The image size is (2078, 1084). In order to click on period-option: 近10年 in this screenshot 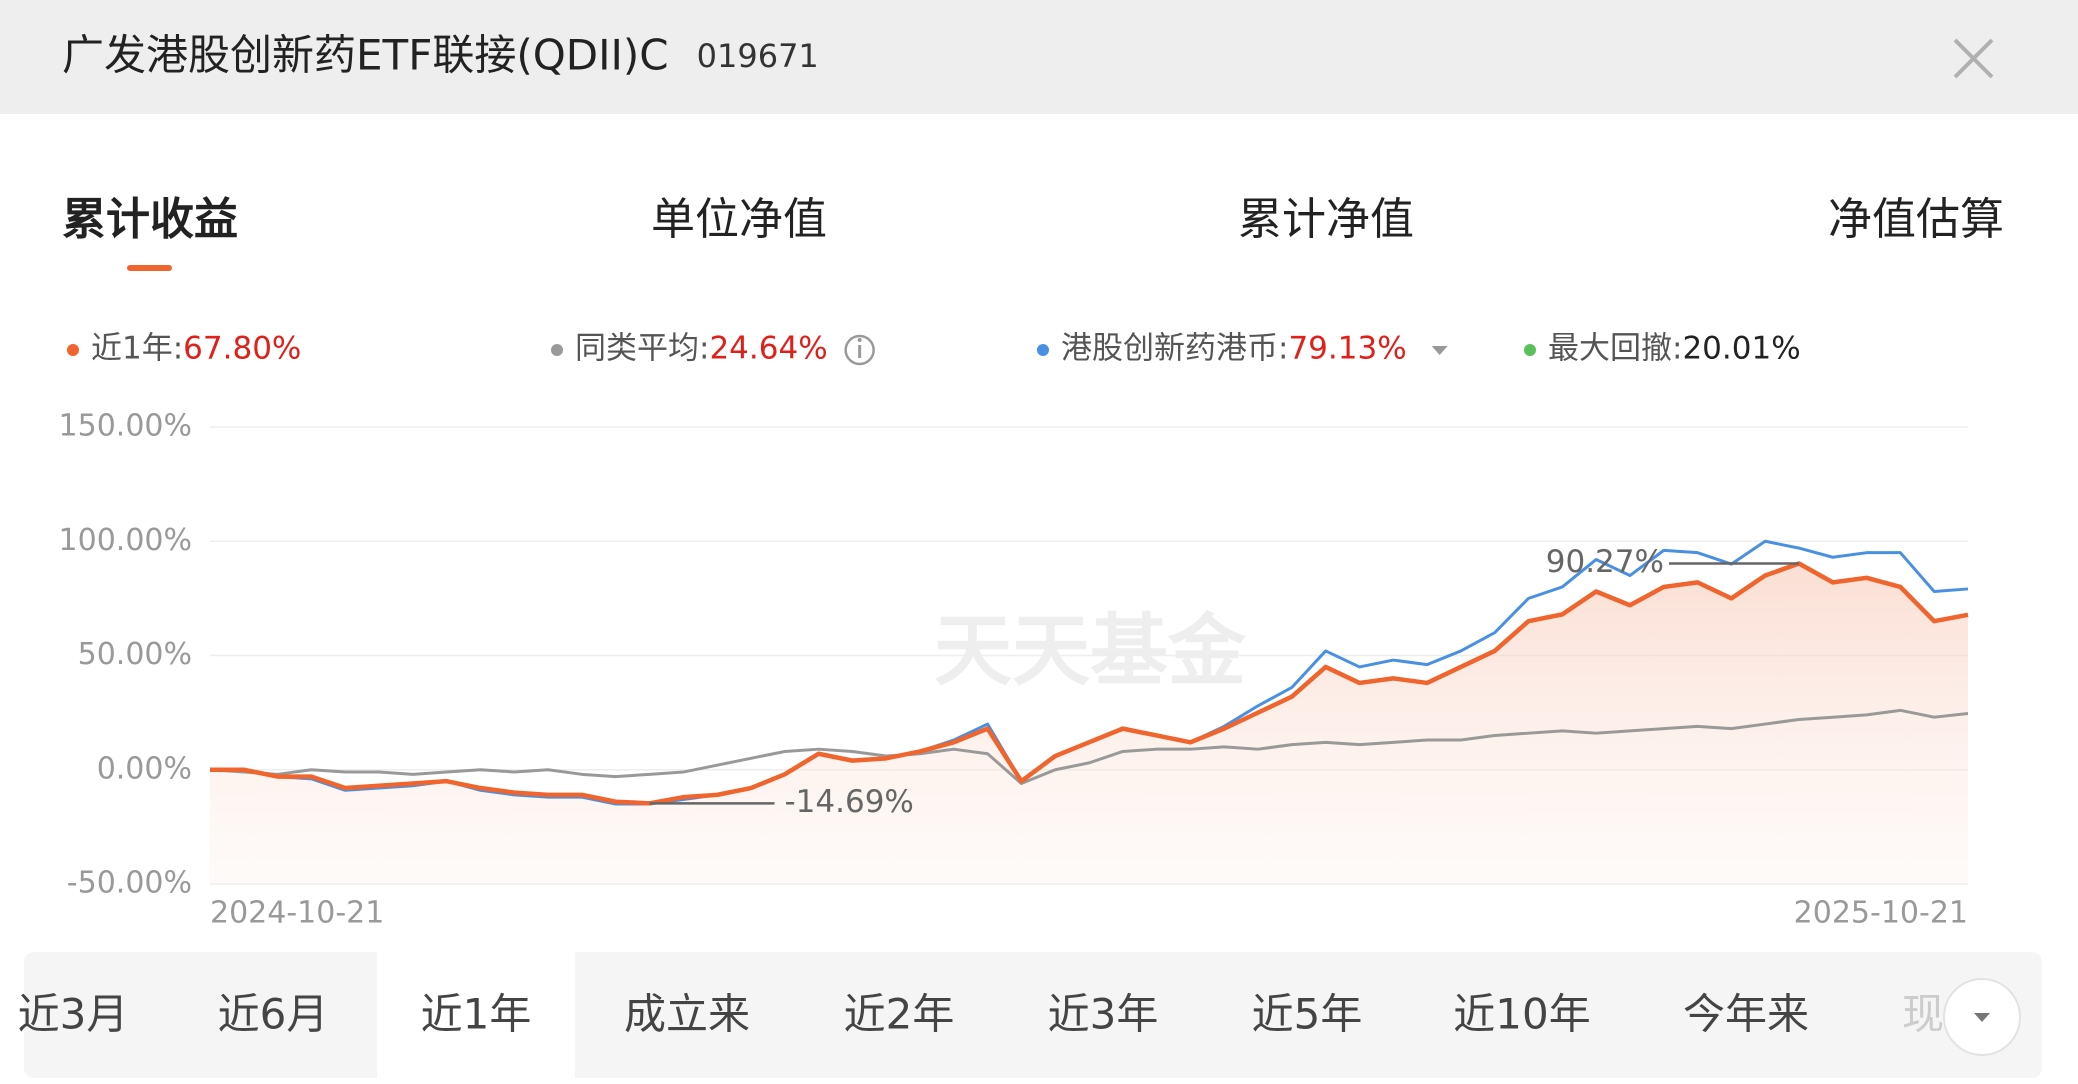, I will do `click(1521, 1014)`.